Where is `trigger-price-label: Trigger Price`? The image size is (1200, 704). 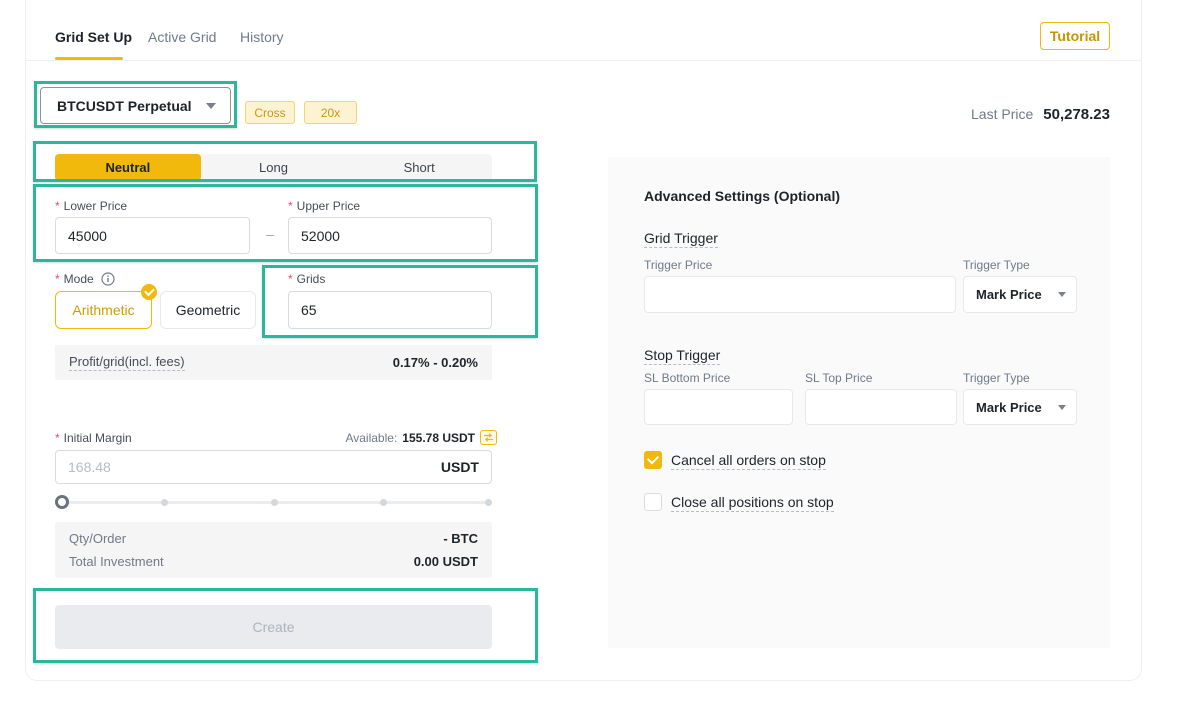 trigger-price-label: Trigger Price is located at coordinates (678, 265).